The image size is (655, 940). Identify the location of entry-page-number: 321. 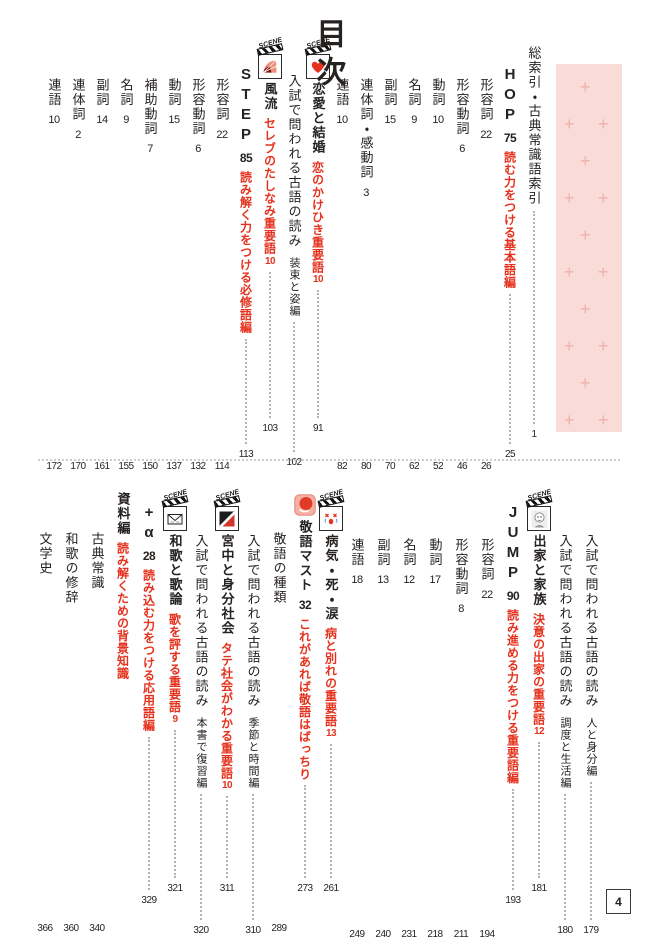
(175, 888).